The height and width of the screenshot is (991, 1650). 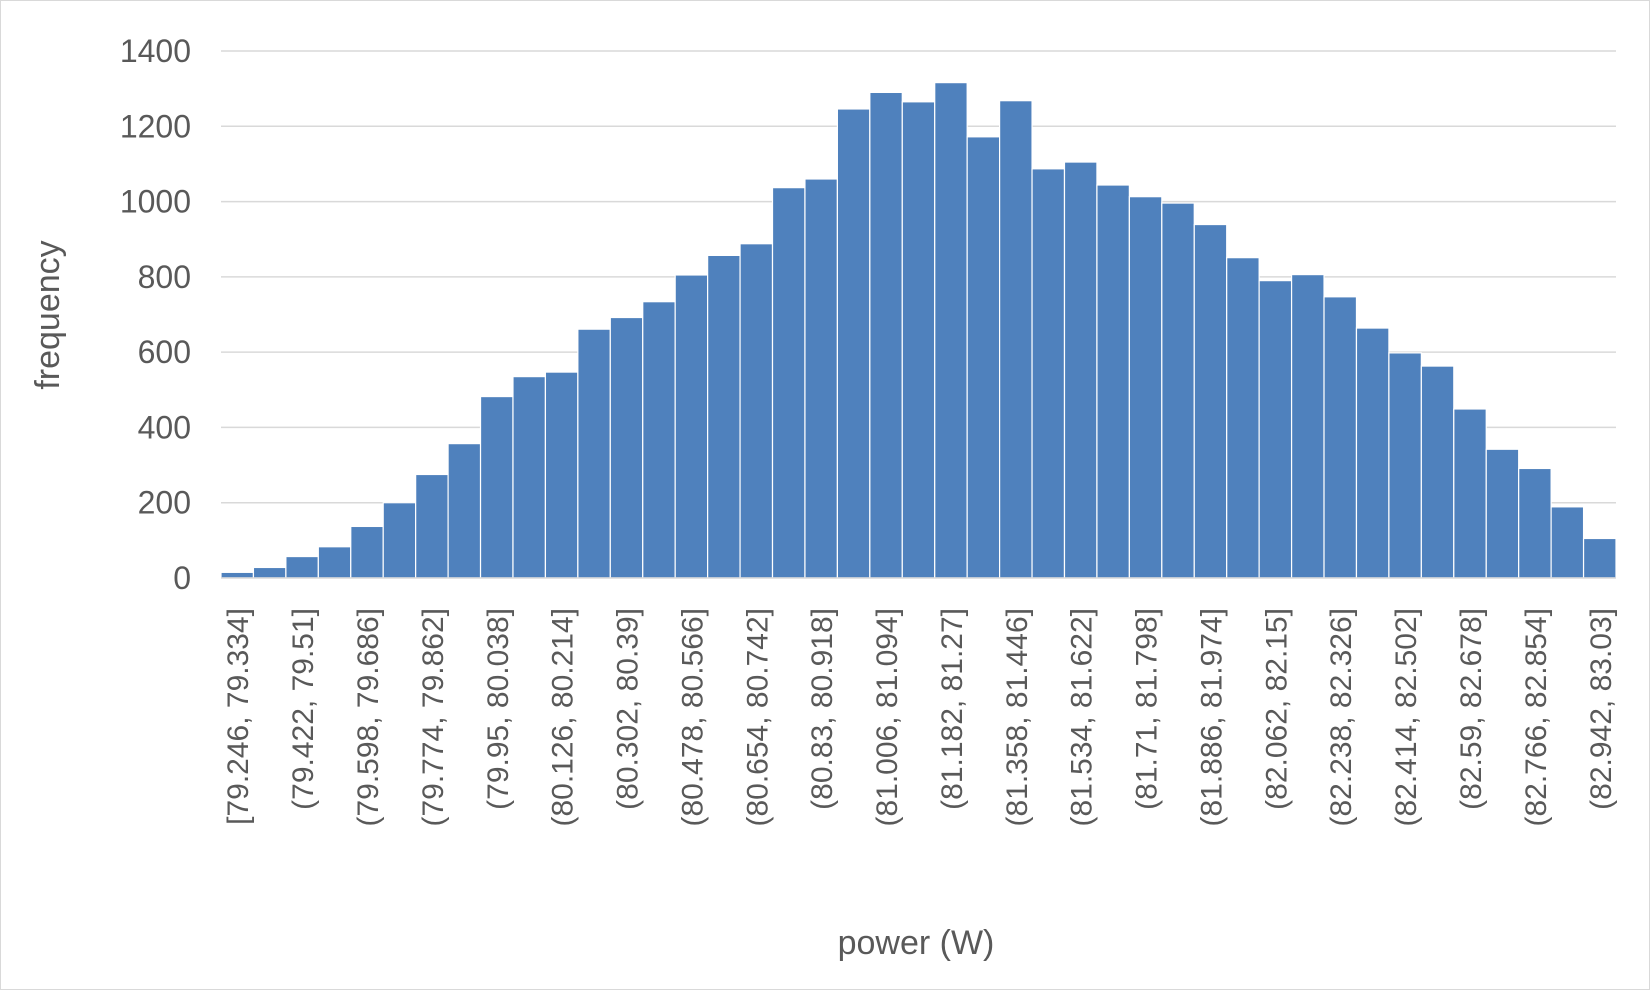 What do you see at coordinates (368, 717) in the screenshot?
I see `x-tick-label: (79.598, 79.686]` at bounding box center [368, 717].